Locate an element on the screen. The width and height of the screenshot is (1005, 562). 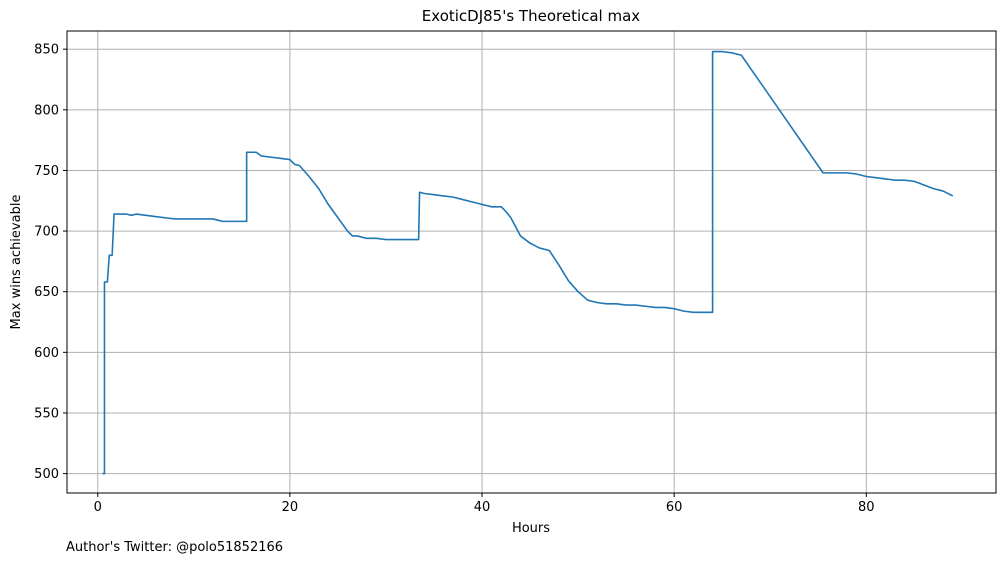
x-axis-label: Hours is located at coordinates (531, 528).